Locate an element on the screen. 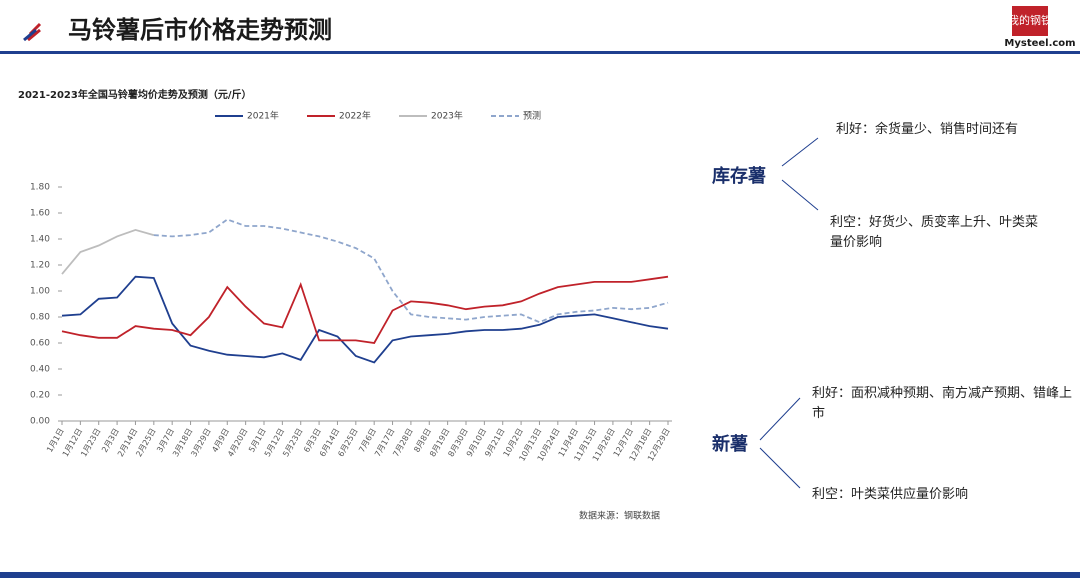  legend-label: 2021年 is located at coordinates (263, 116).